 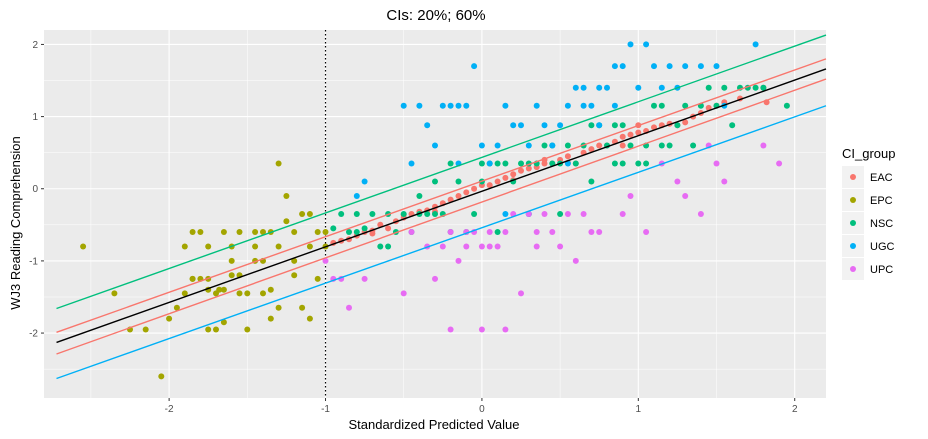 I want to click on legend-label-epc: EPC, so click(x=881, y=201).